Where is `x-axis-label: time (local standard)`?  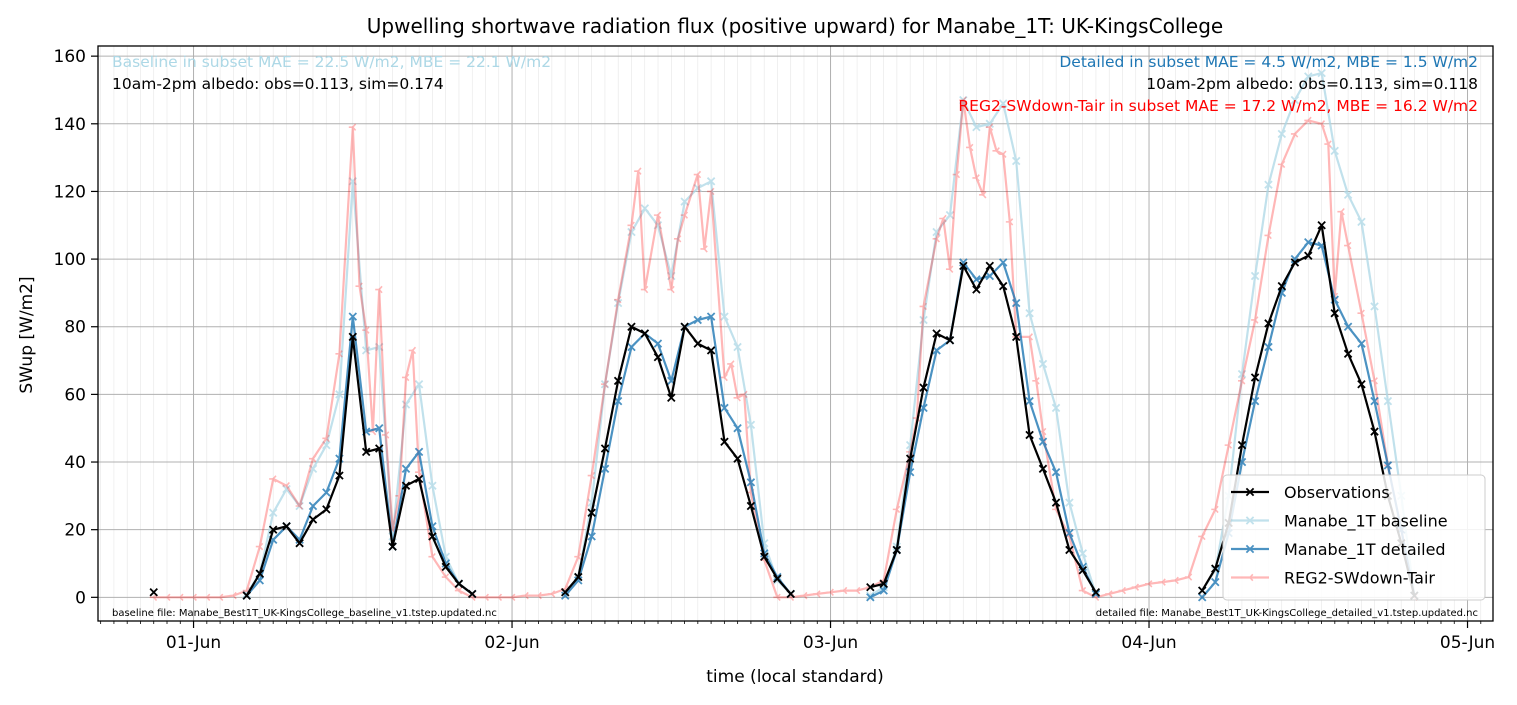
x-axis-label: time (local standard) is located at coordinates (795, 677).